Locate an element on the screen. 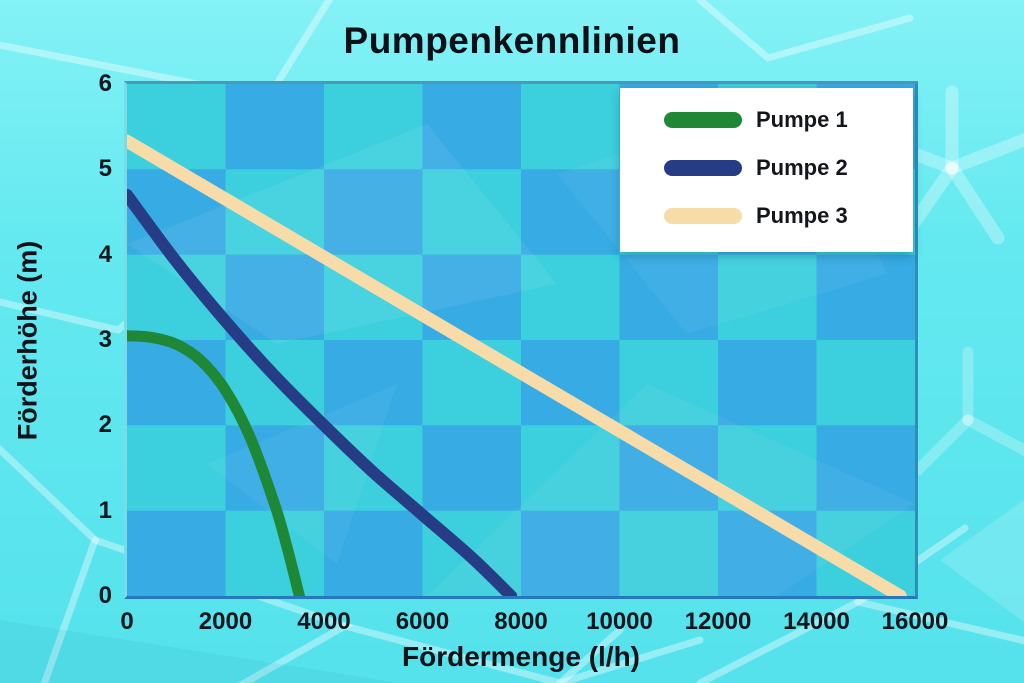 This screenshot has width=1024, height=683. legend-item-label: Pumpe 2 is located at coordinates (802, 167).